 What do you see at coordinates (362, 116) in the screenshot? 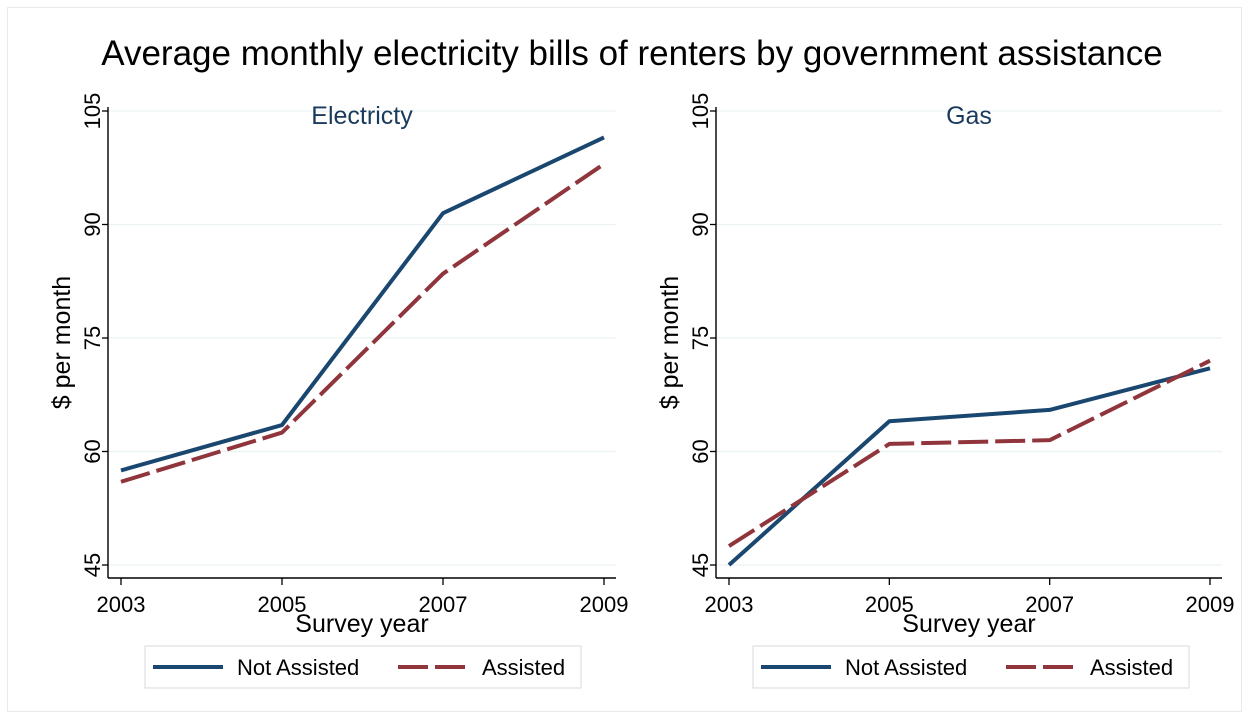
I see `panel-title: Electricty` at bounding box center [362, 116].